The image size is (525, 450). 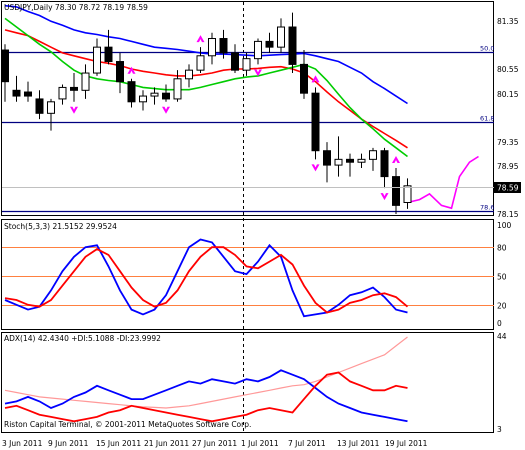 What do you see at coordinates (358, 443) in the screenshot?
I see `date-tick: 13 Jul 2011` at bounding box center [358, 443].